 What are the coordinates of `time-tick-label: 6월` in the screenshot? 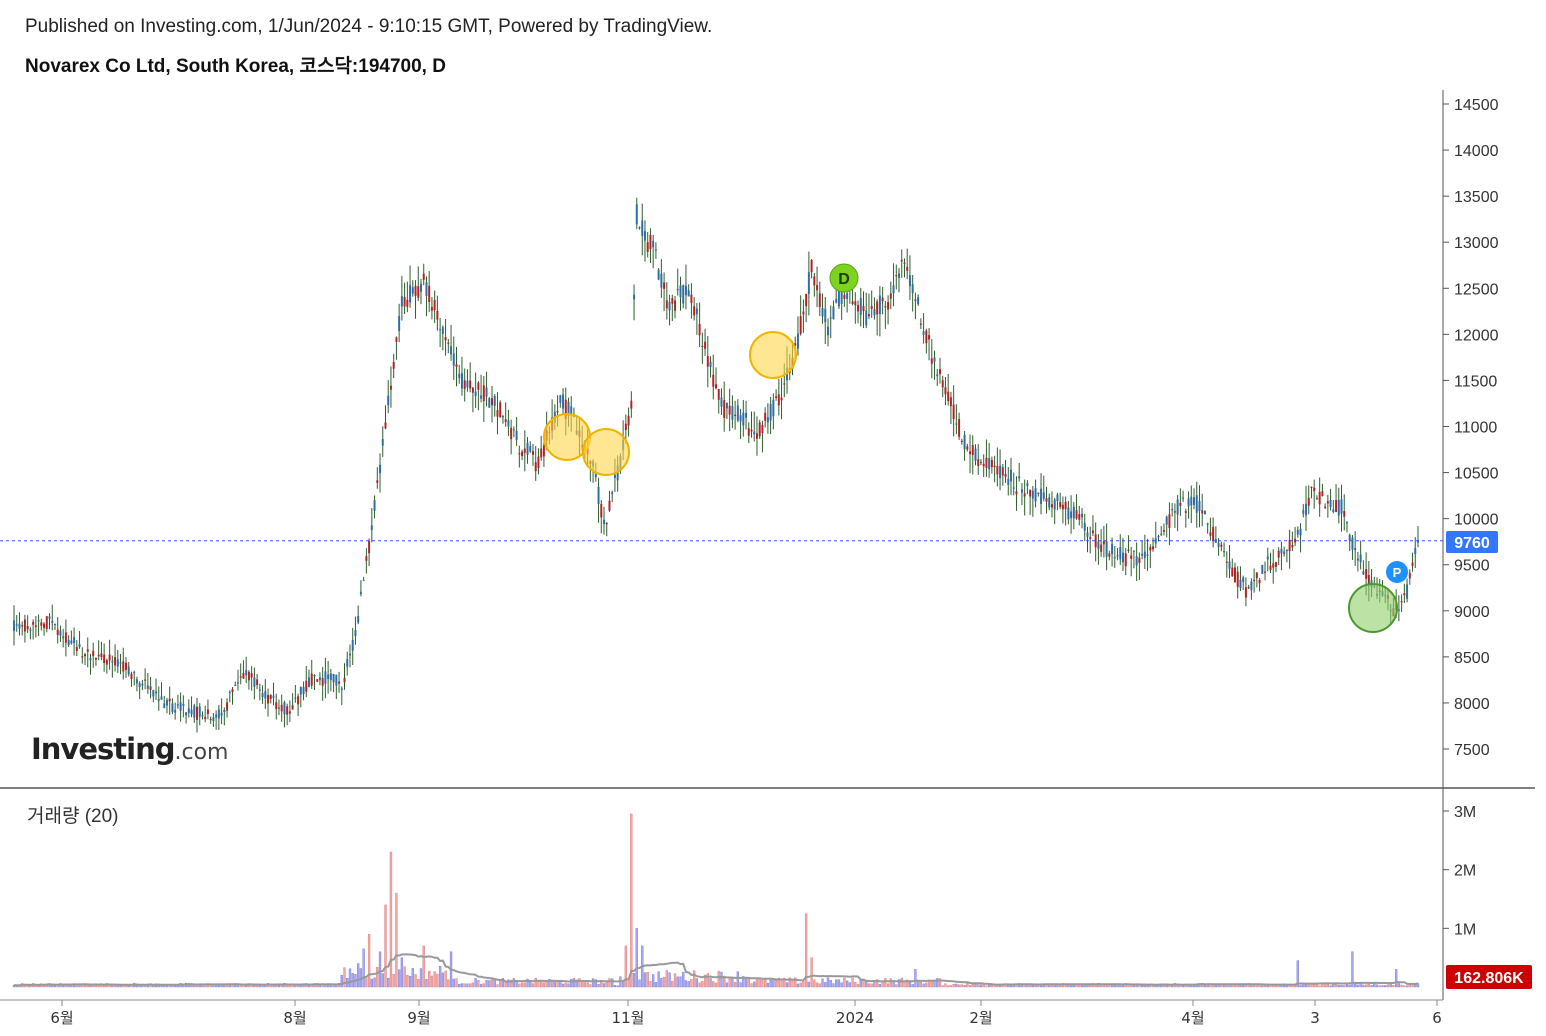 It's located at (61, 1018).